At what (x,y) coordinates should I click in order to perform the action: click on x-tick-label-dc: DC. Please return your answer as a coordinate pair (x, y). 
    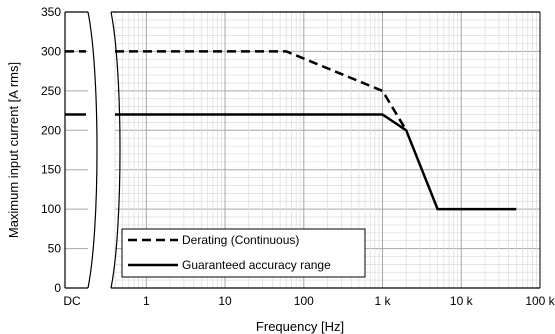
    Looking at the image, I should click on (72, 301).